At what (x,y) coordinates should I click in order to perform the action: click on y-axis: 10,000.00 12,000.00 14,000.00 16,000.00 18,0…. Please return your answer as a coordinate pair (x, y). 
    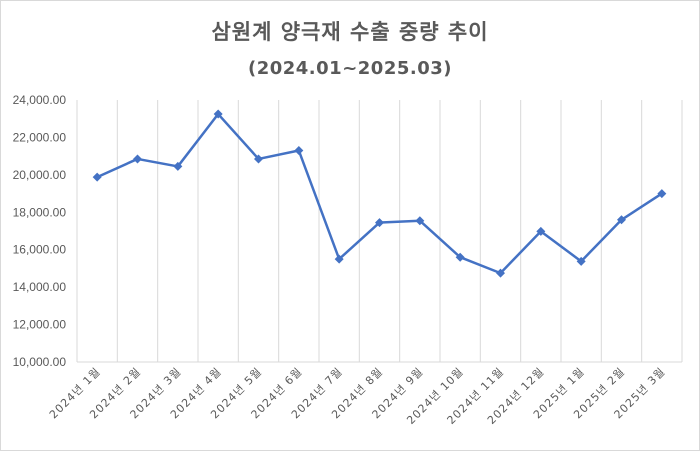
    Looking at the image, I should click on (40, 231).